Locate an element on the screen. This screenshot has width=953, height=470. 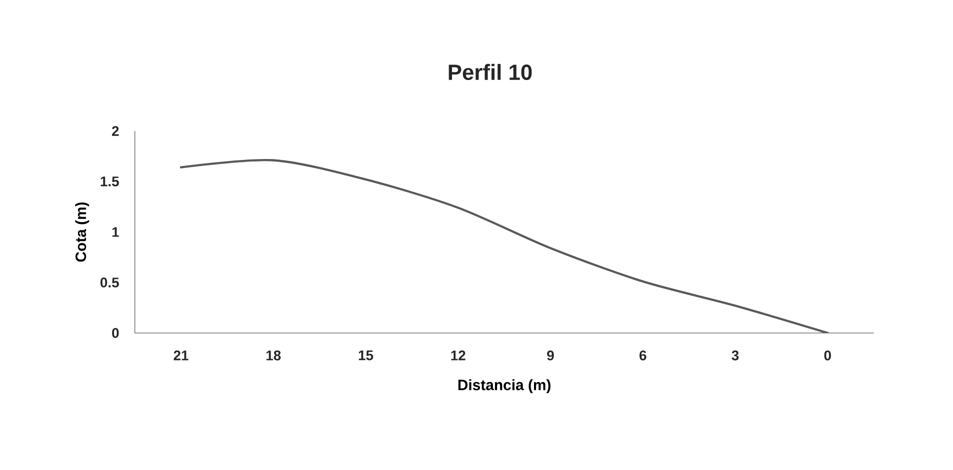
y-axis-title: Cota (m) is located at coordinates (82, 232).